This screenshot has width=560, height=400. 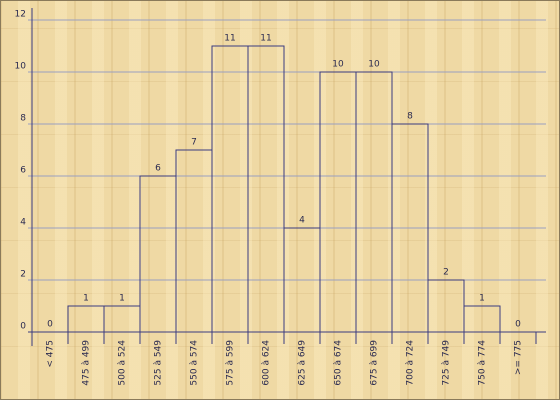 What do you see at coordinates (23, 119) in the screenshot?
I see `y-tick-label: 8` at bounding box center [23, 119].